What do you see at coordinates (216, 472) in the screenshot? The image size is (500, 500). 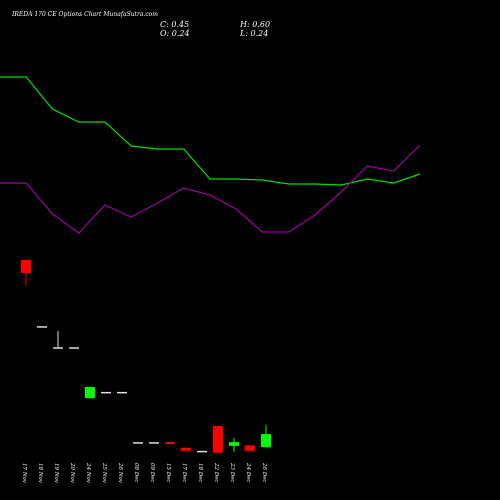 I see `x-tick-label: 22 Dec` at bounding box center [216, 472].